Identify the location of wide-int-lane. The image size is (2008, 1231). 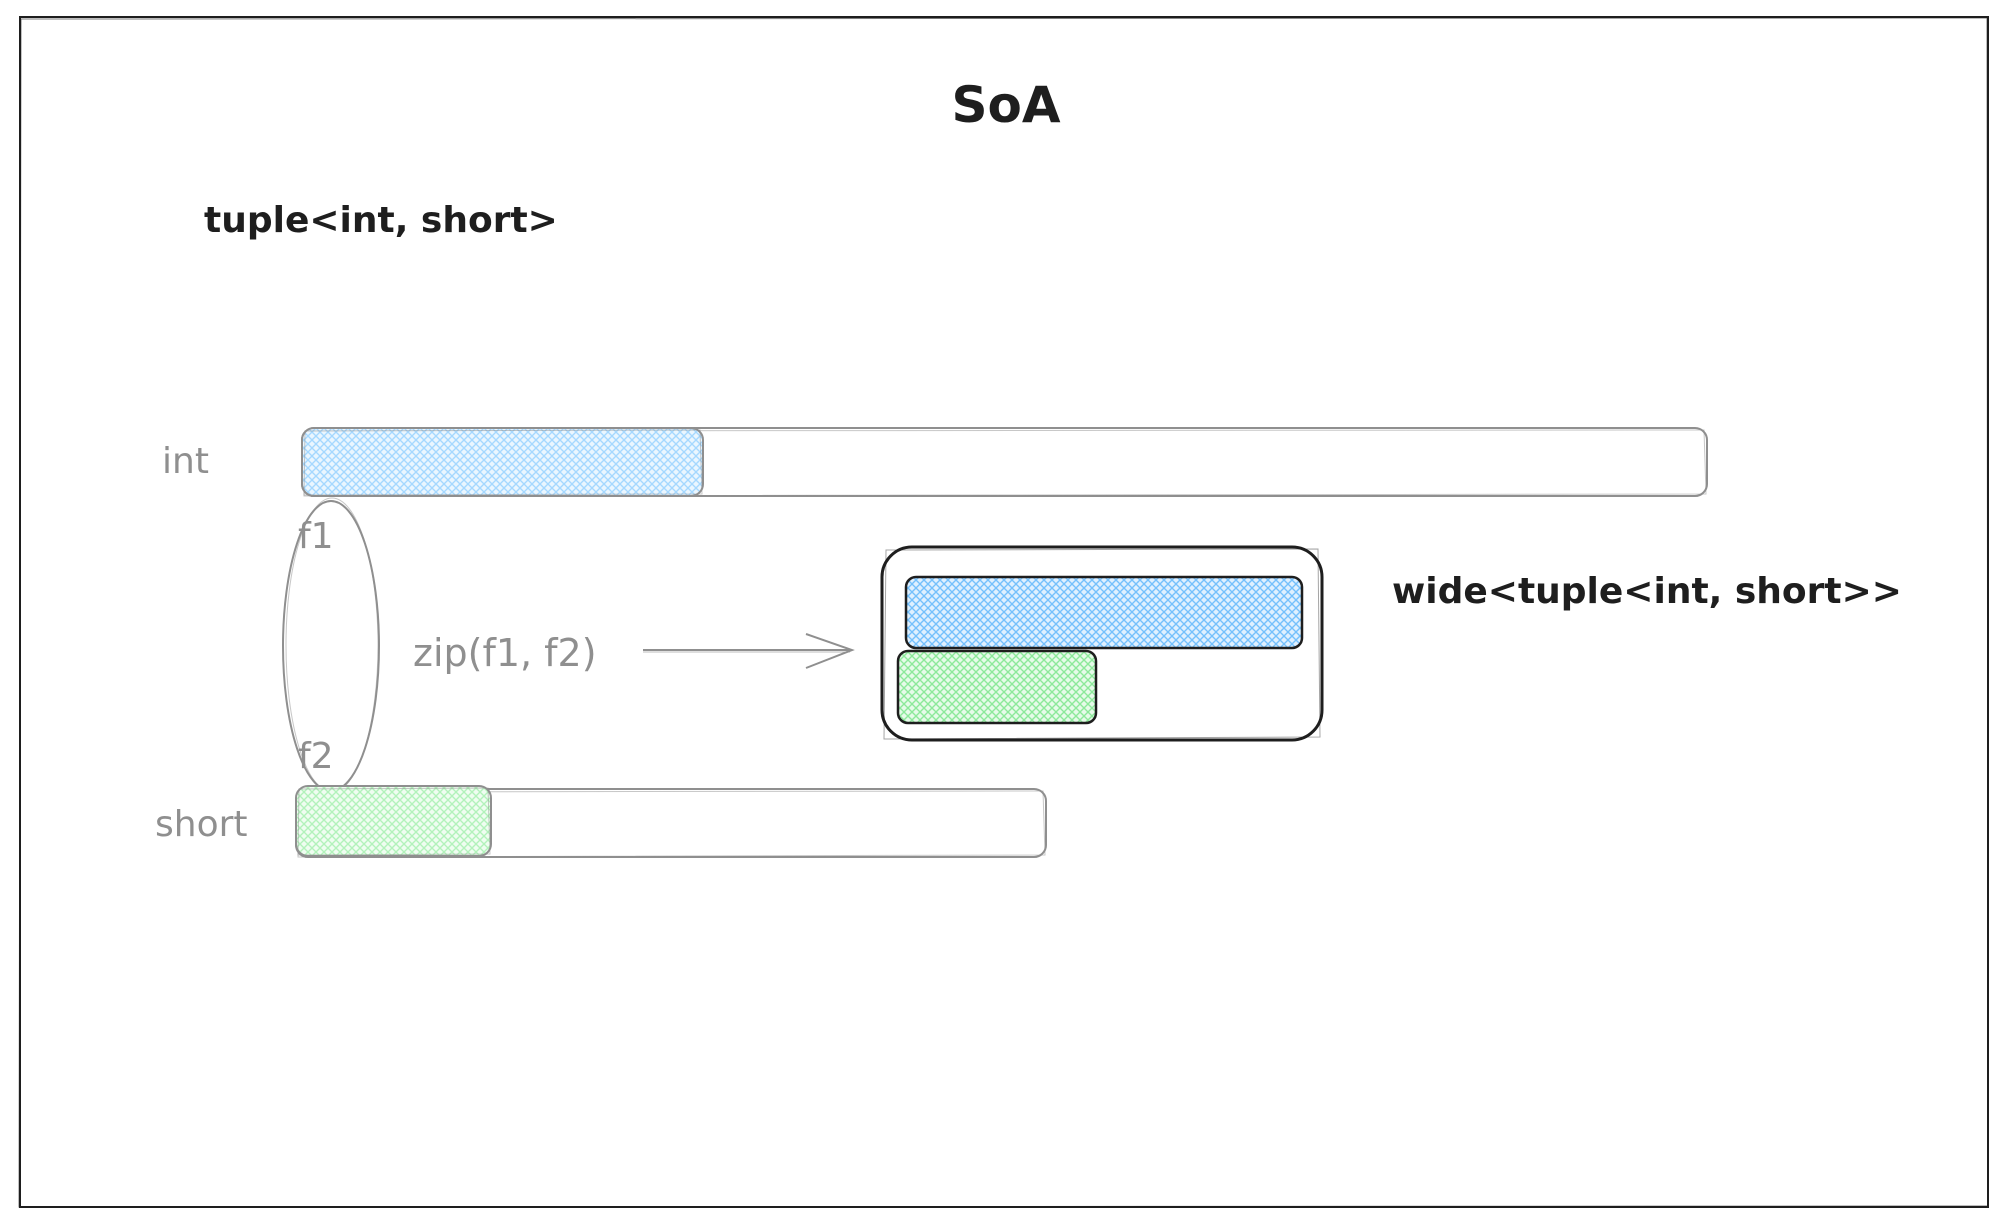
(1104, 612).